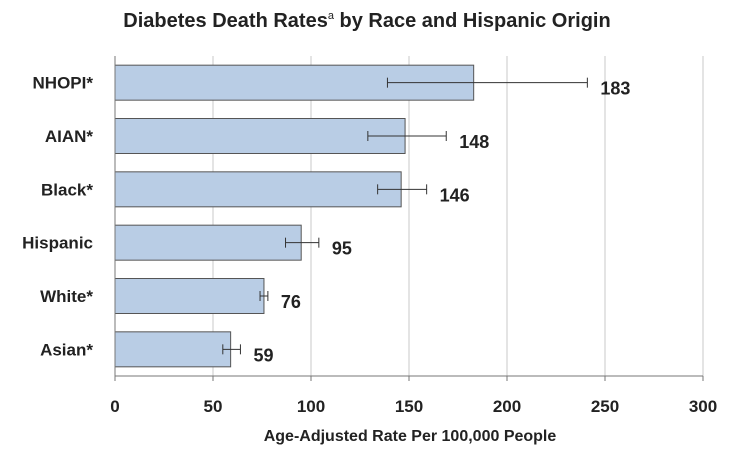 The width and height of the screenshot is (734, 455). What do you see at coordinates (410, 436) in the screenshot?
I see `x-axis-title: Age-Adjusted Rate Per 100,000 People` at bounding box center [410, 436].